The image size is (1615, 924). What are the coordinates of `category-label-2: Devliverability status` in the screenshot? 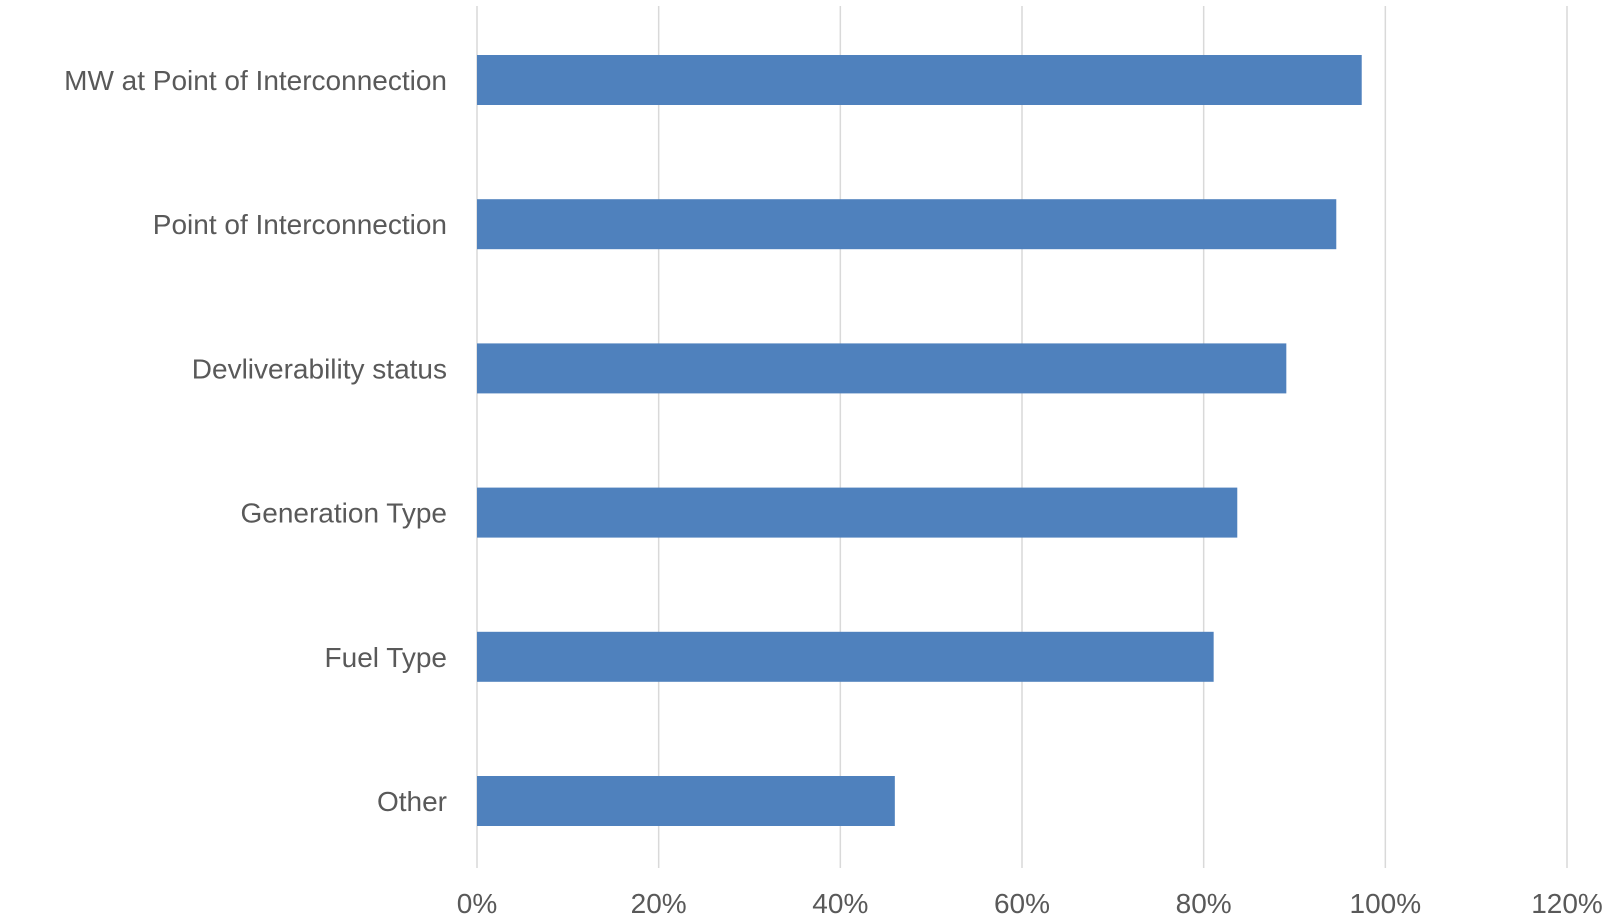 It's located at (319, 368).